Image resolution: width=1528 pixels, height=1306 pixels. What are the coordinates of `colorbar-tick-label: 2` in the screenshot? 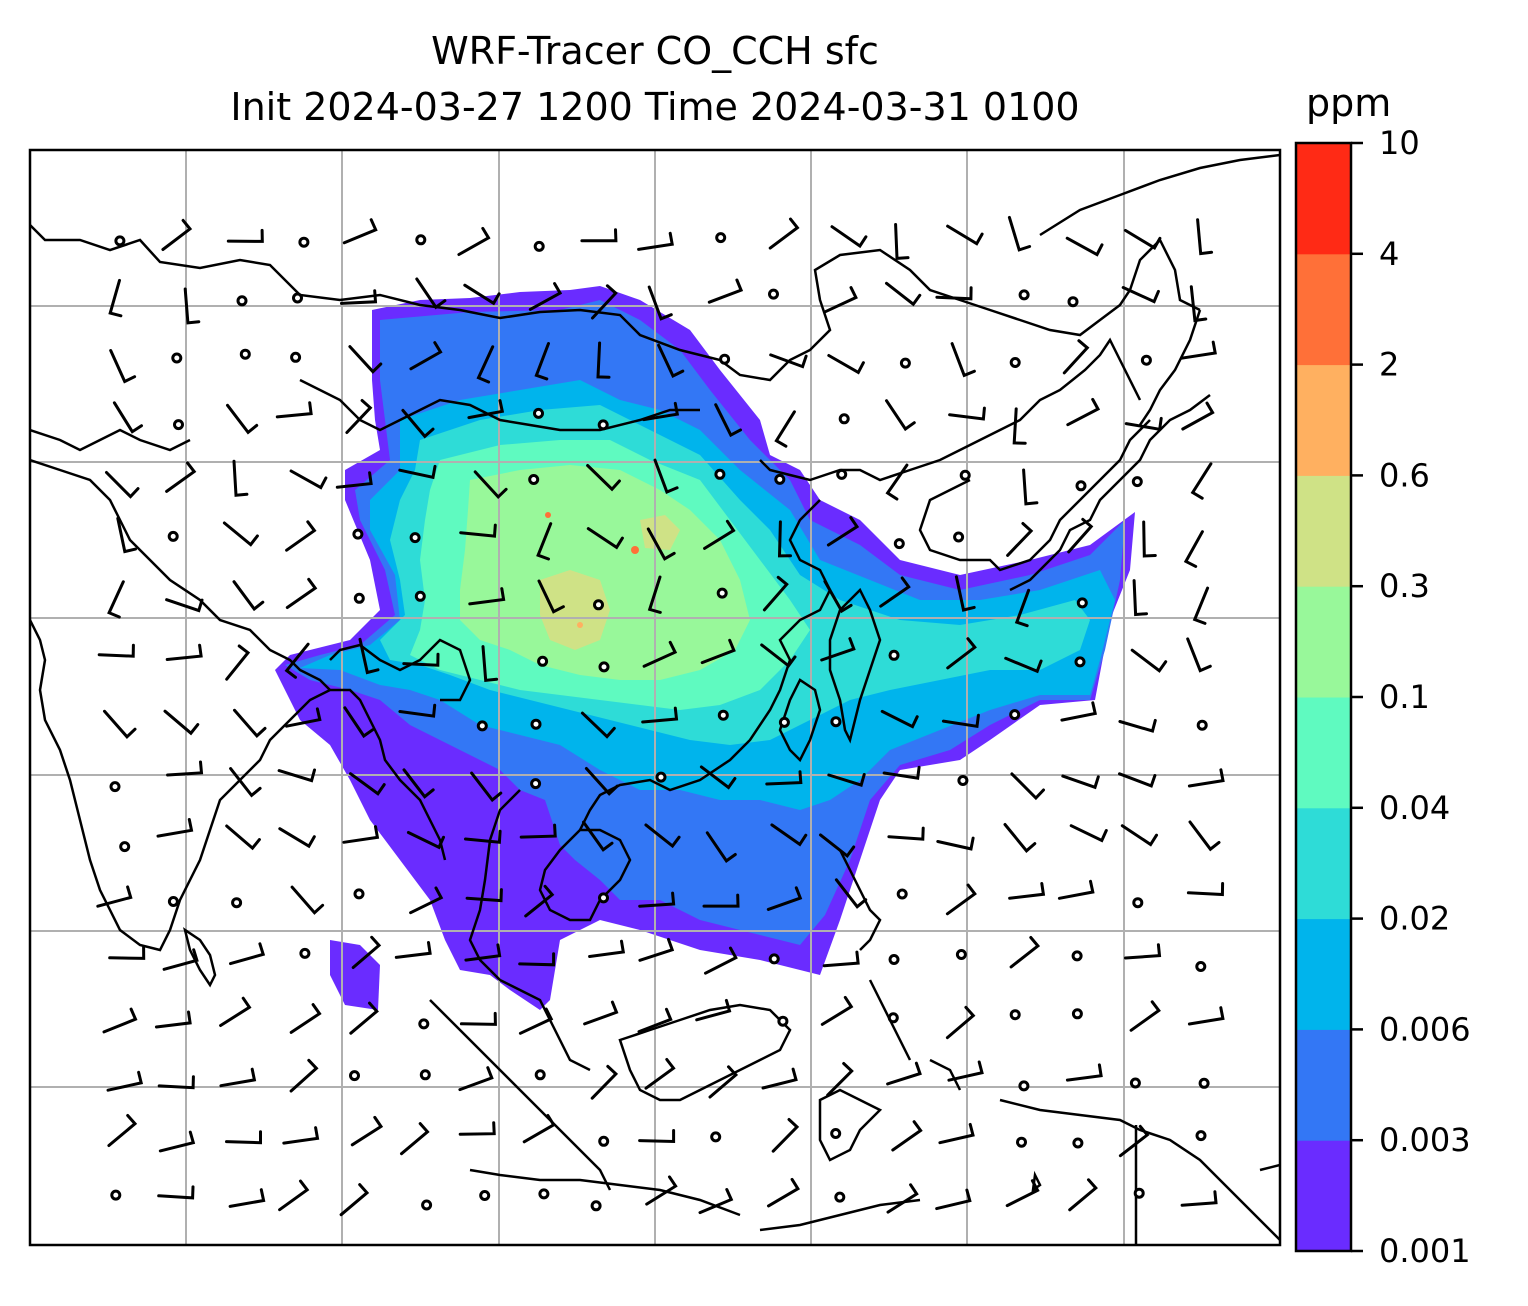 It's located at (1389, 365).